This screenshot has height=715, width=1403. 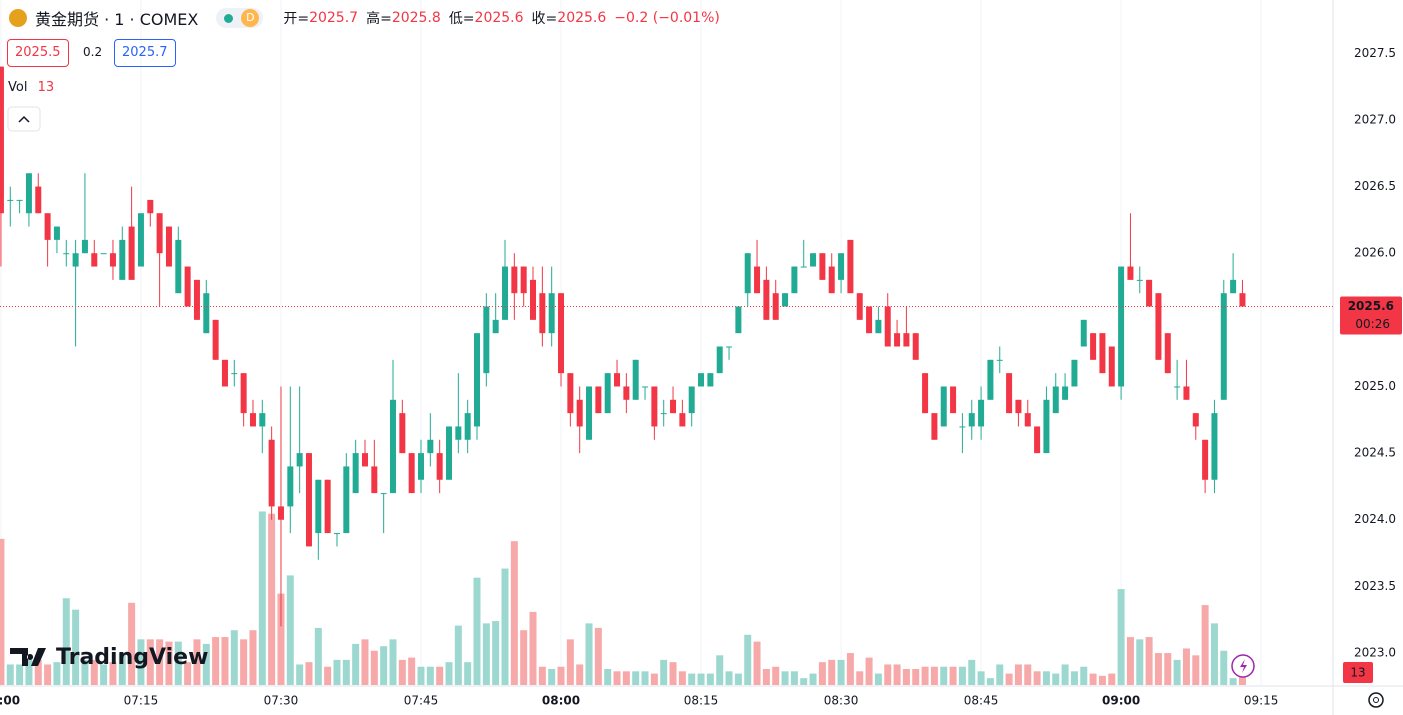 What do you see at coordinates (24, 119) in the screenshot?
I see `collapse-button` at bounding box center [24, 119].